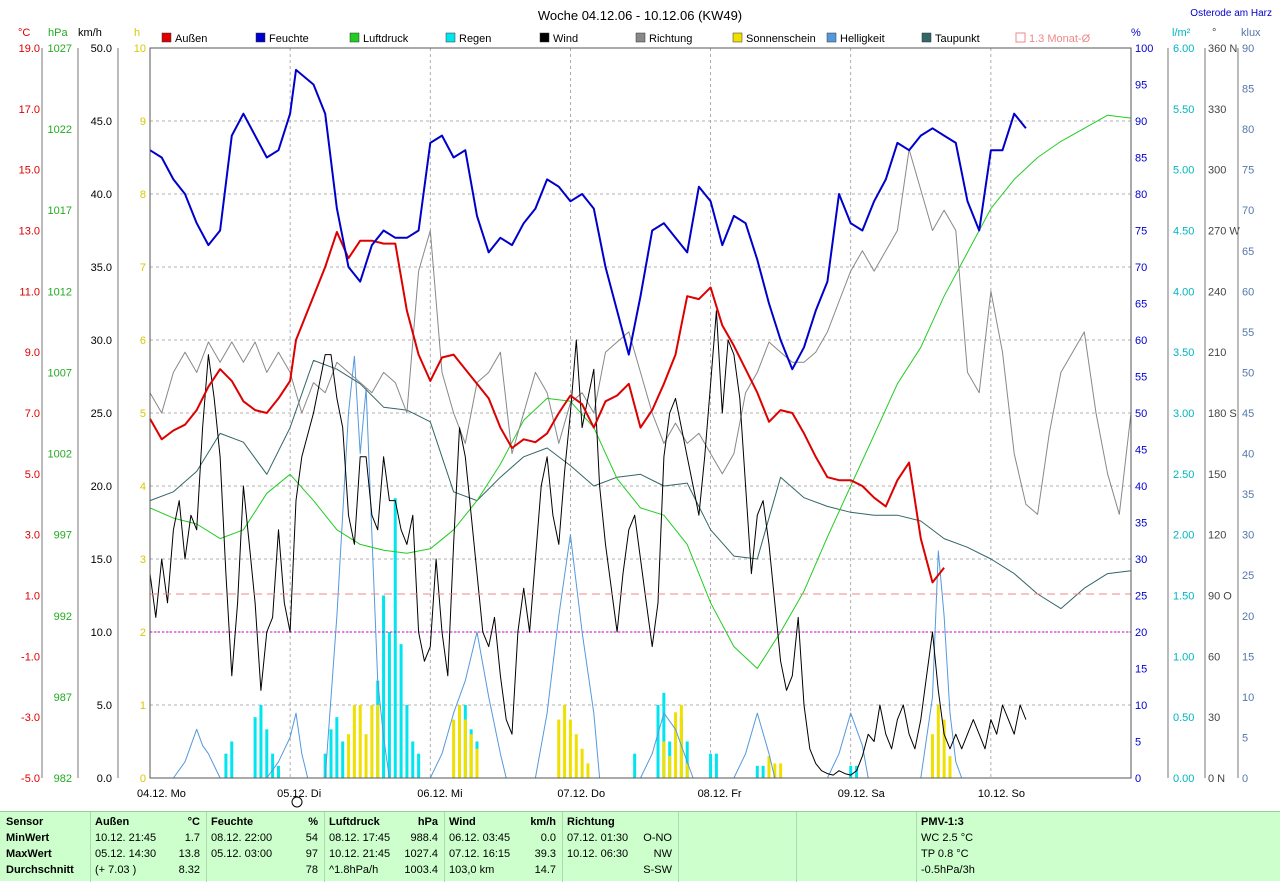  I want to click on legend-label: Feuchte, so click(289, 39).